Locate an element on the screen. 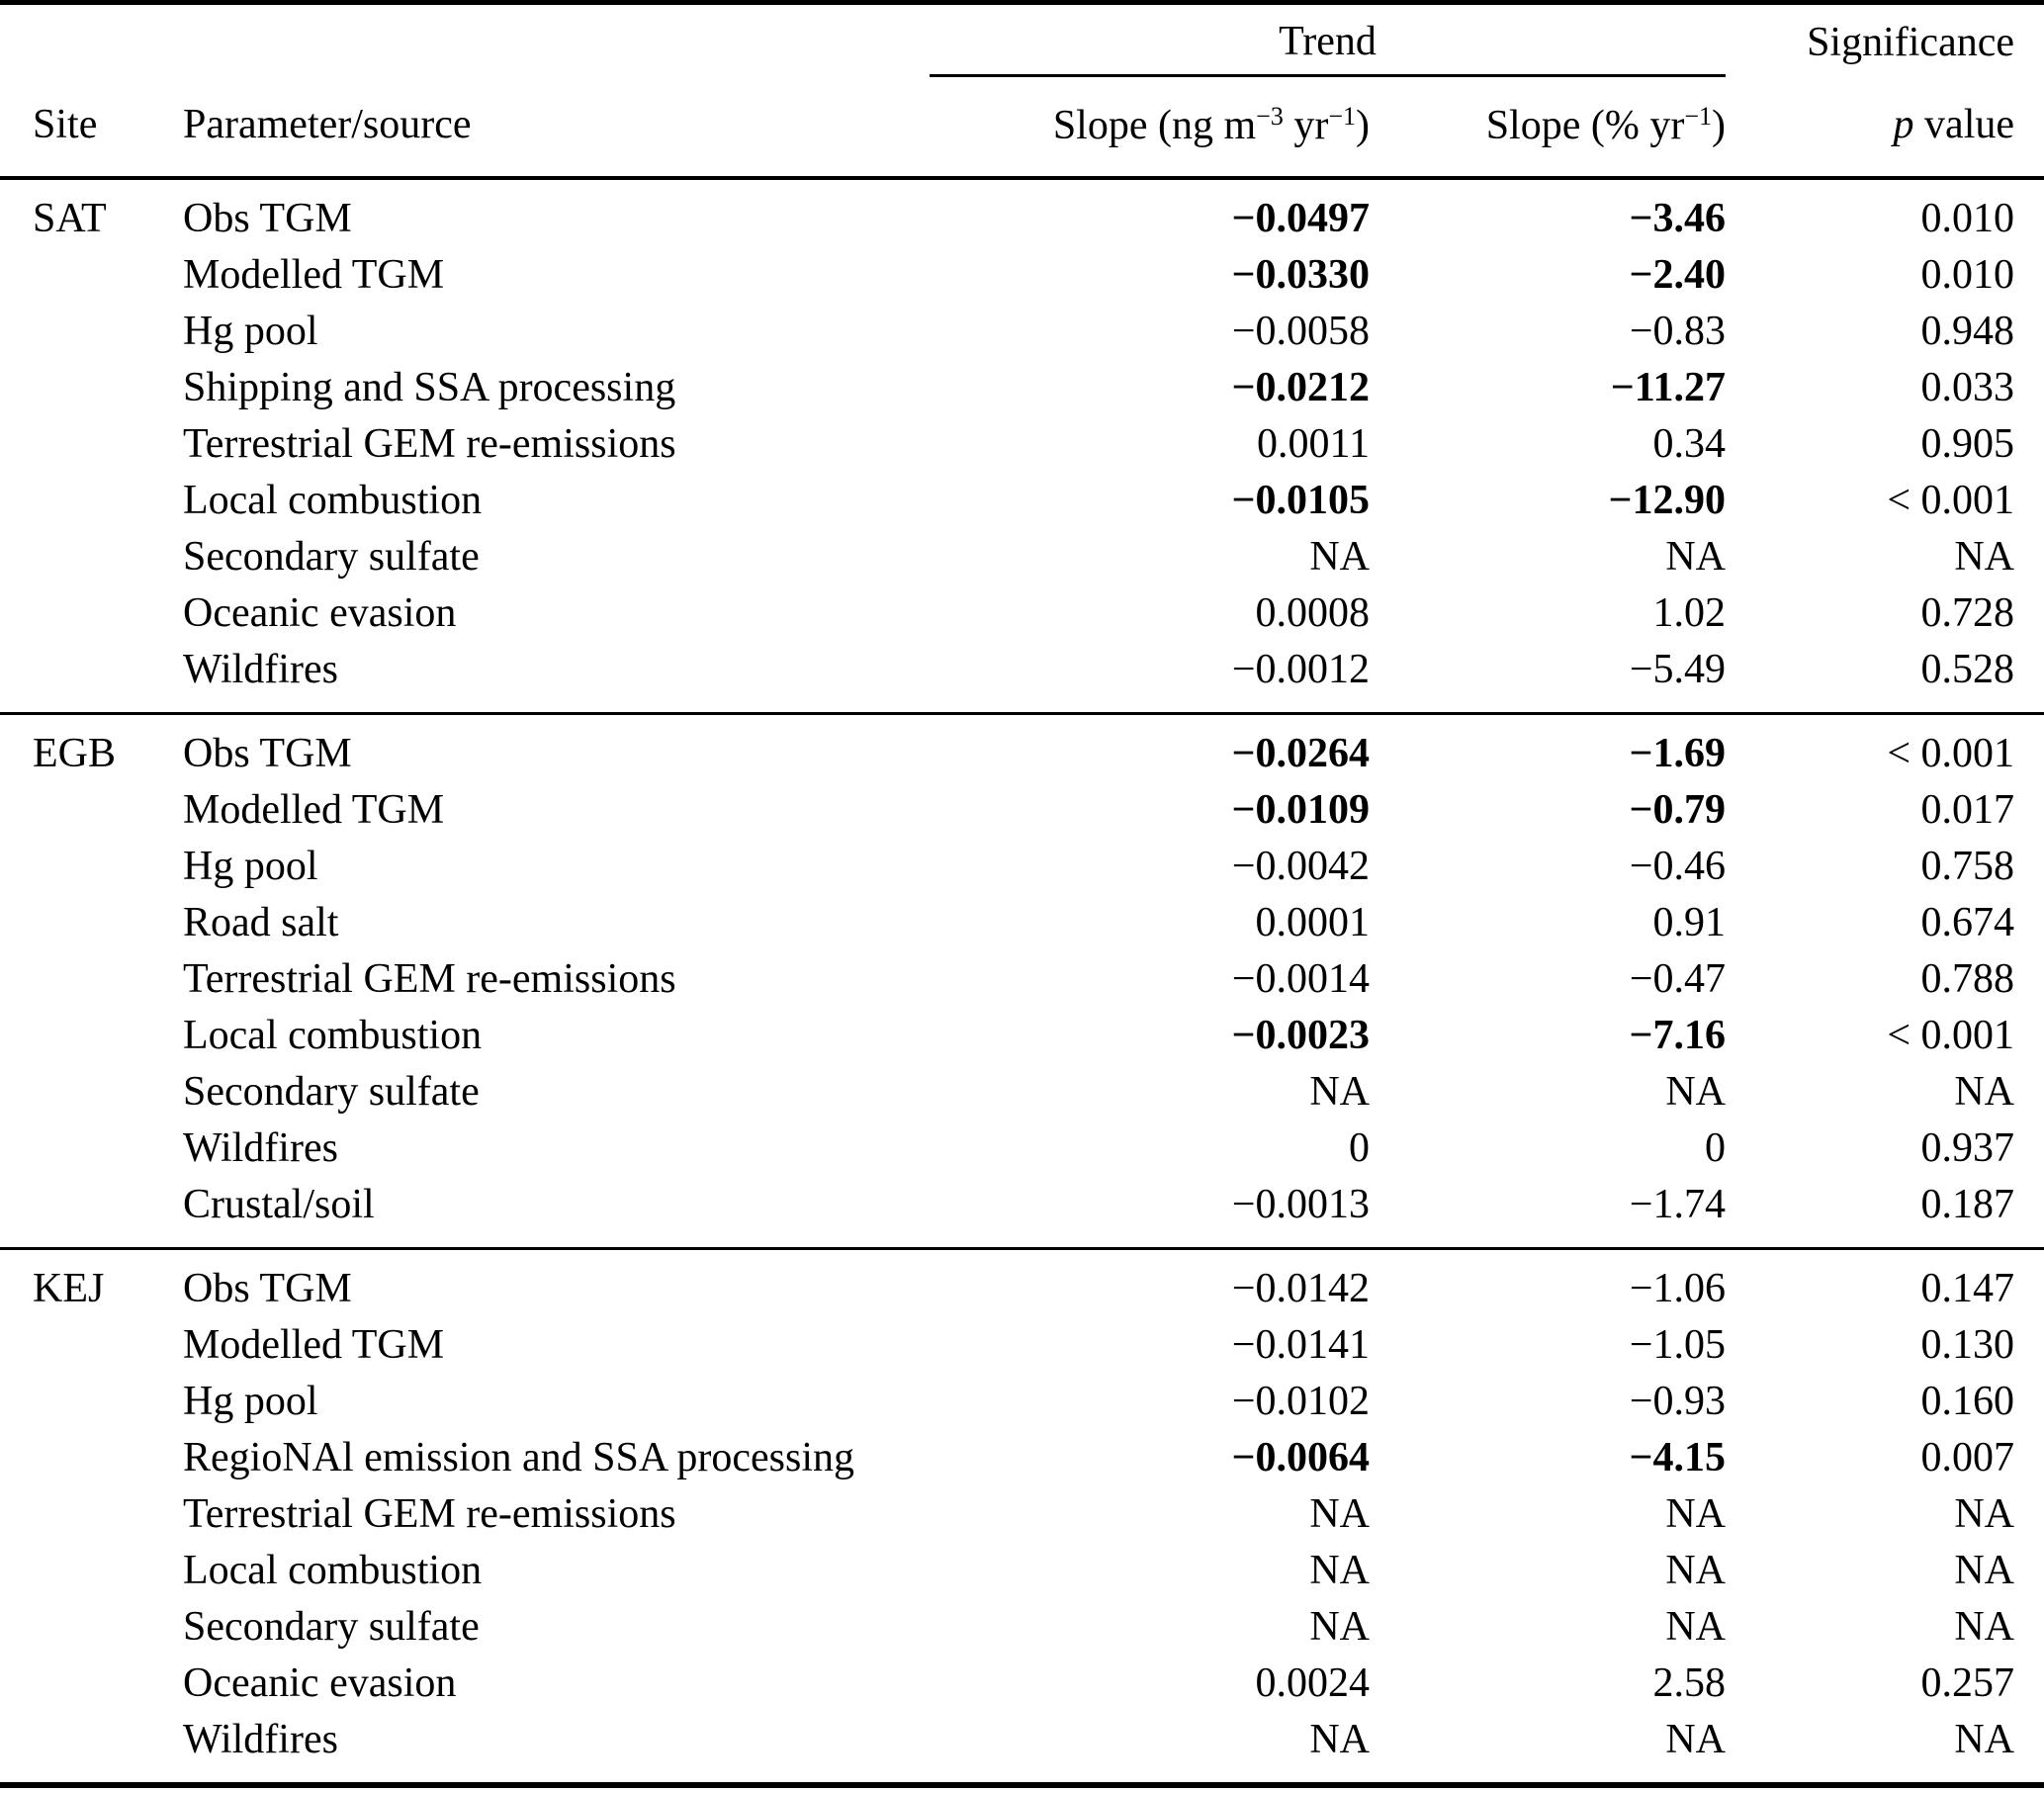  p-value-cell: 0.033 is located at coordinates (1967, 388).